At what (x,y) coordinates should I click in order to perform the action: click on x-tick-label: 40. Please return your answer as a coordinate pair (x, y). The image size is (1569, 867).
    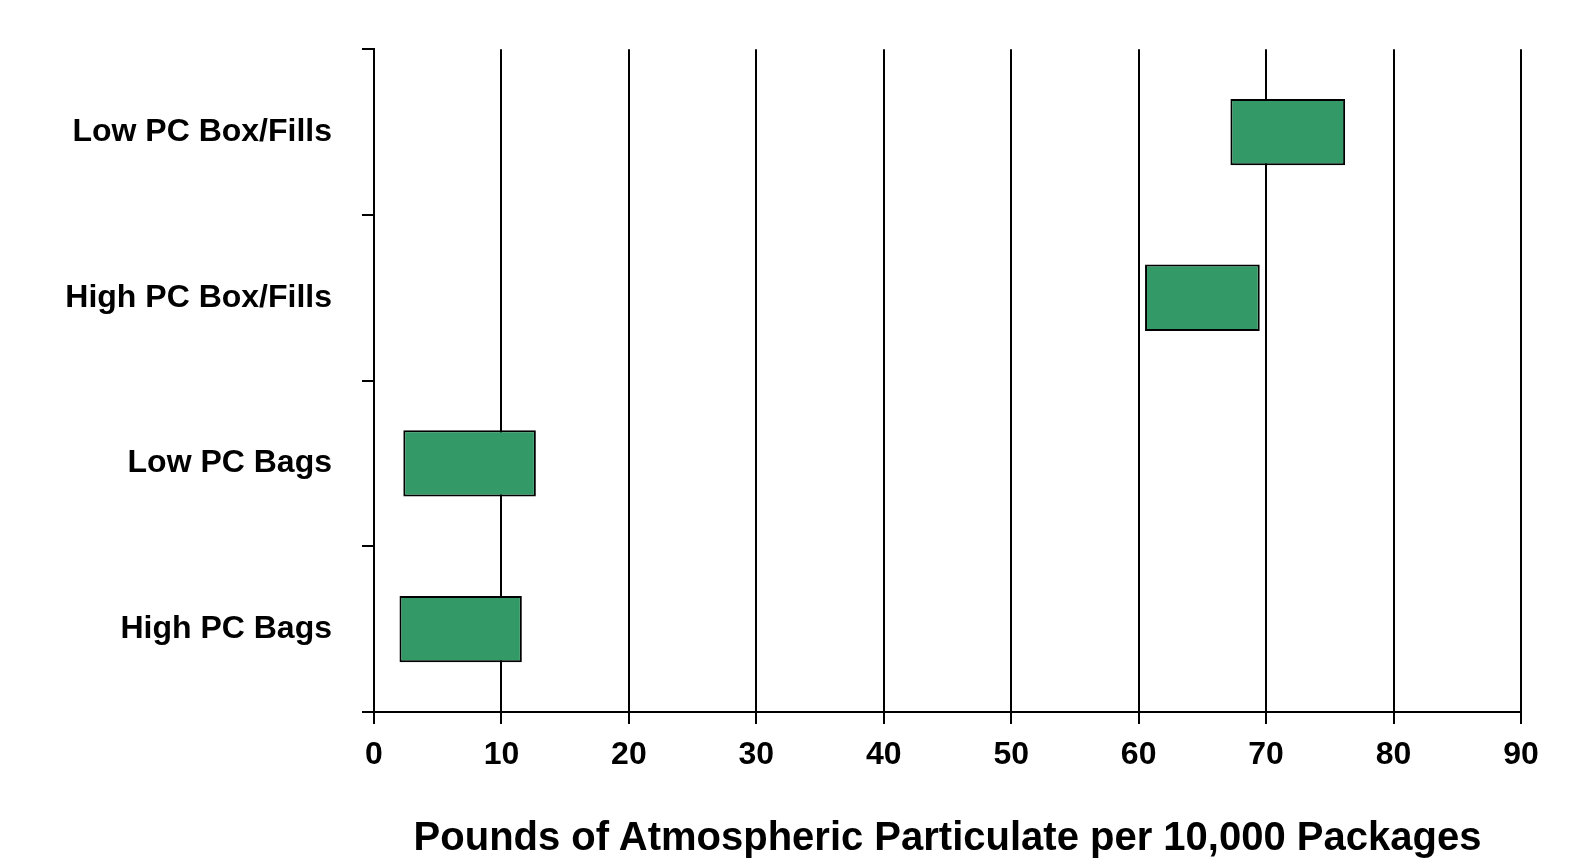
    Looking at the image, I should click on (883, 753).